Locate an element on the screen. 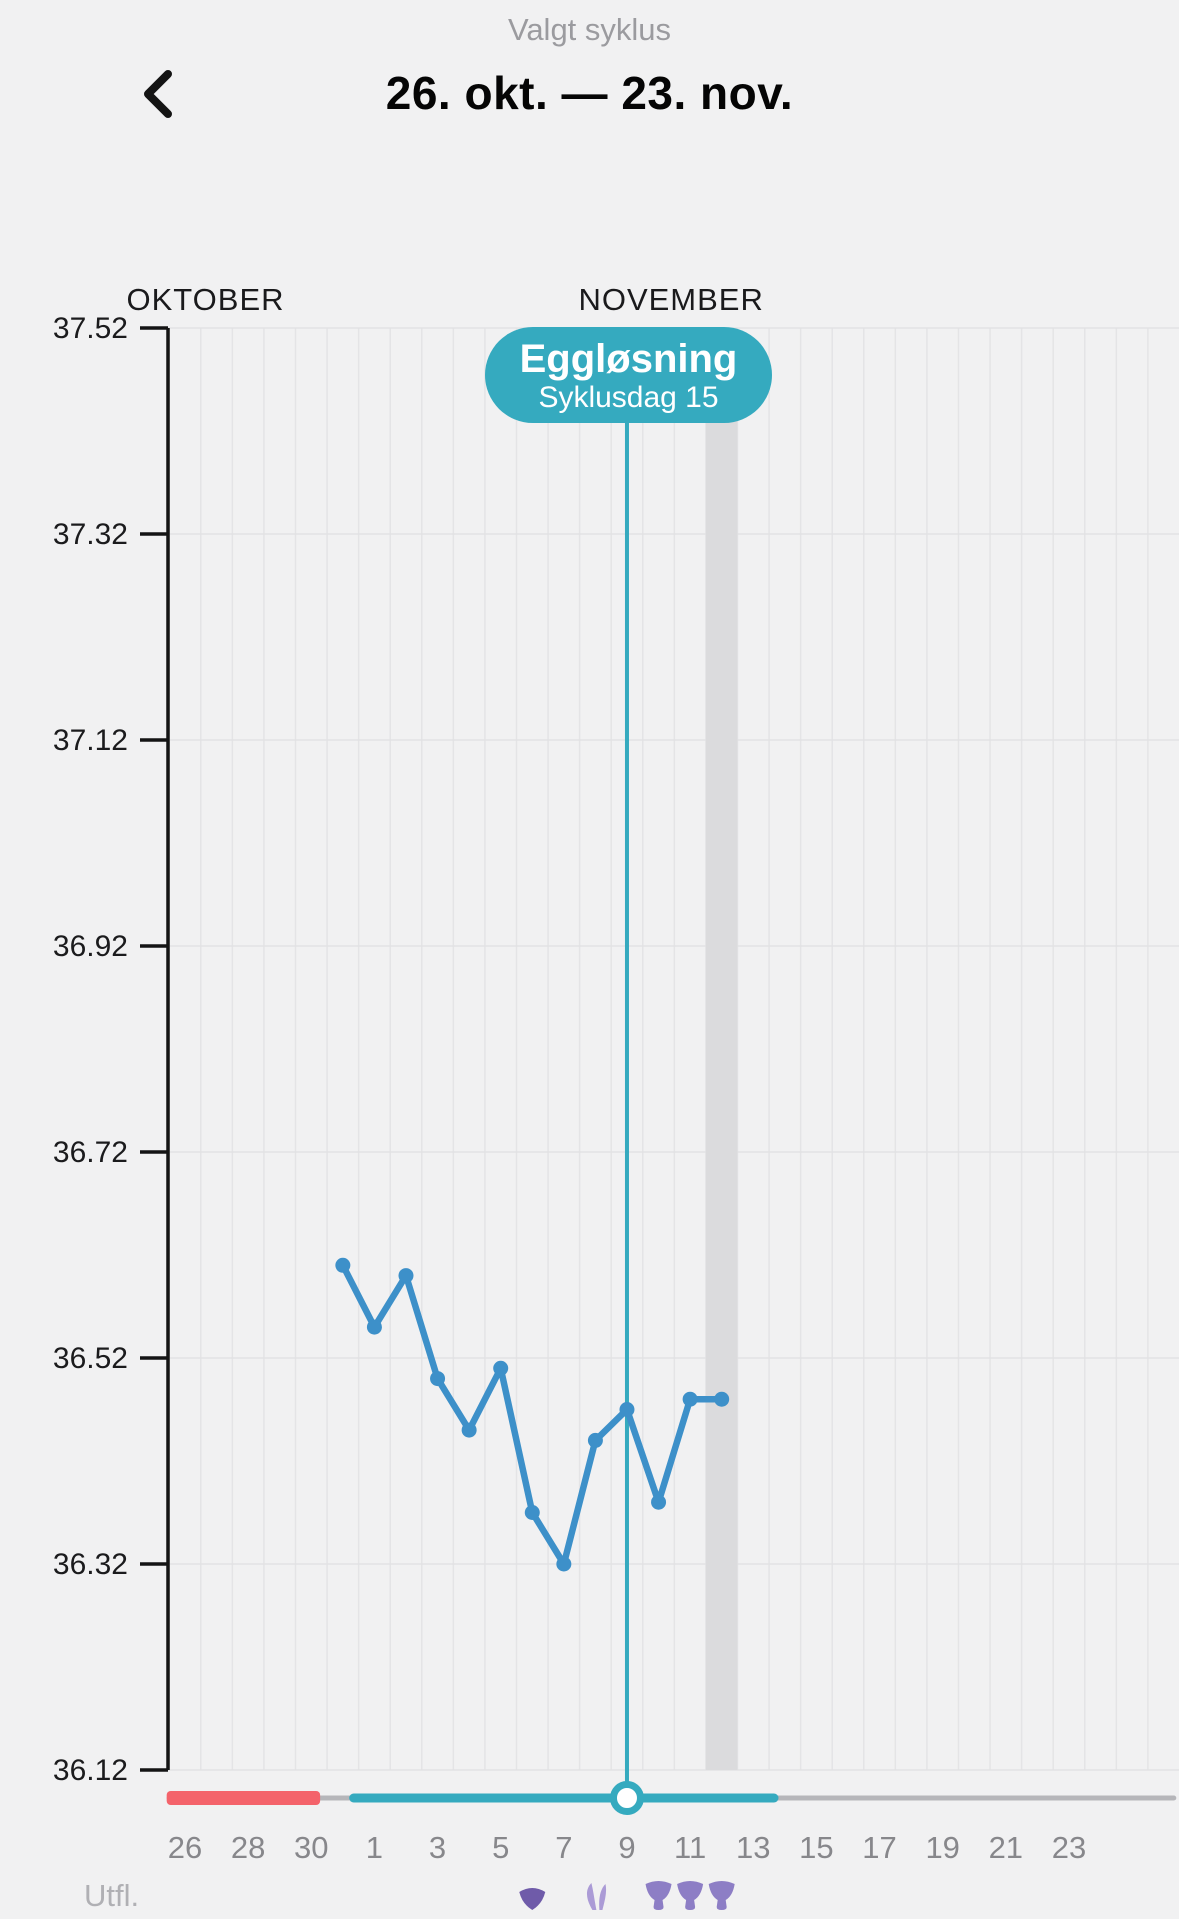 The width and height of the screenshot is (1179, 1919). y-axis-label: 36.72 is located at coordinates (90, 1152).